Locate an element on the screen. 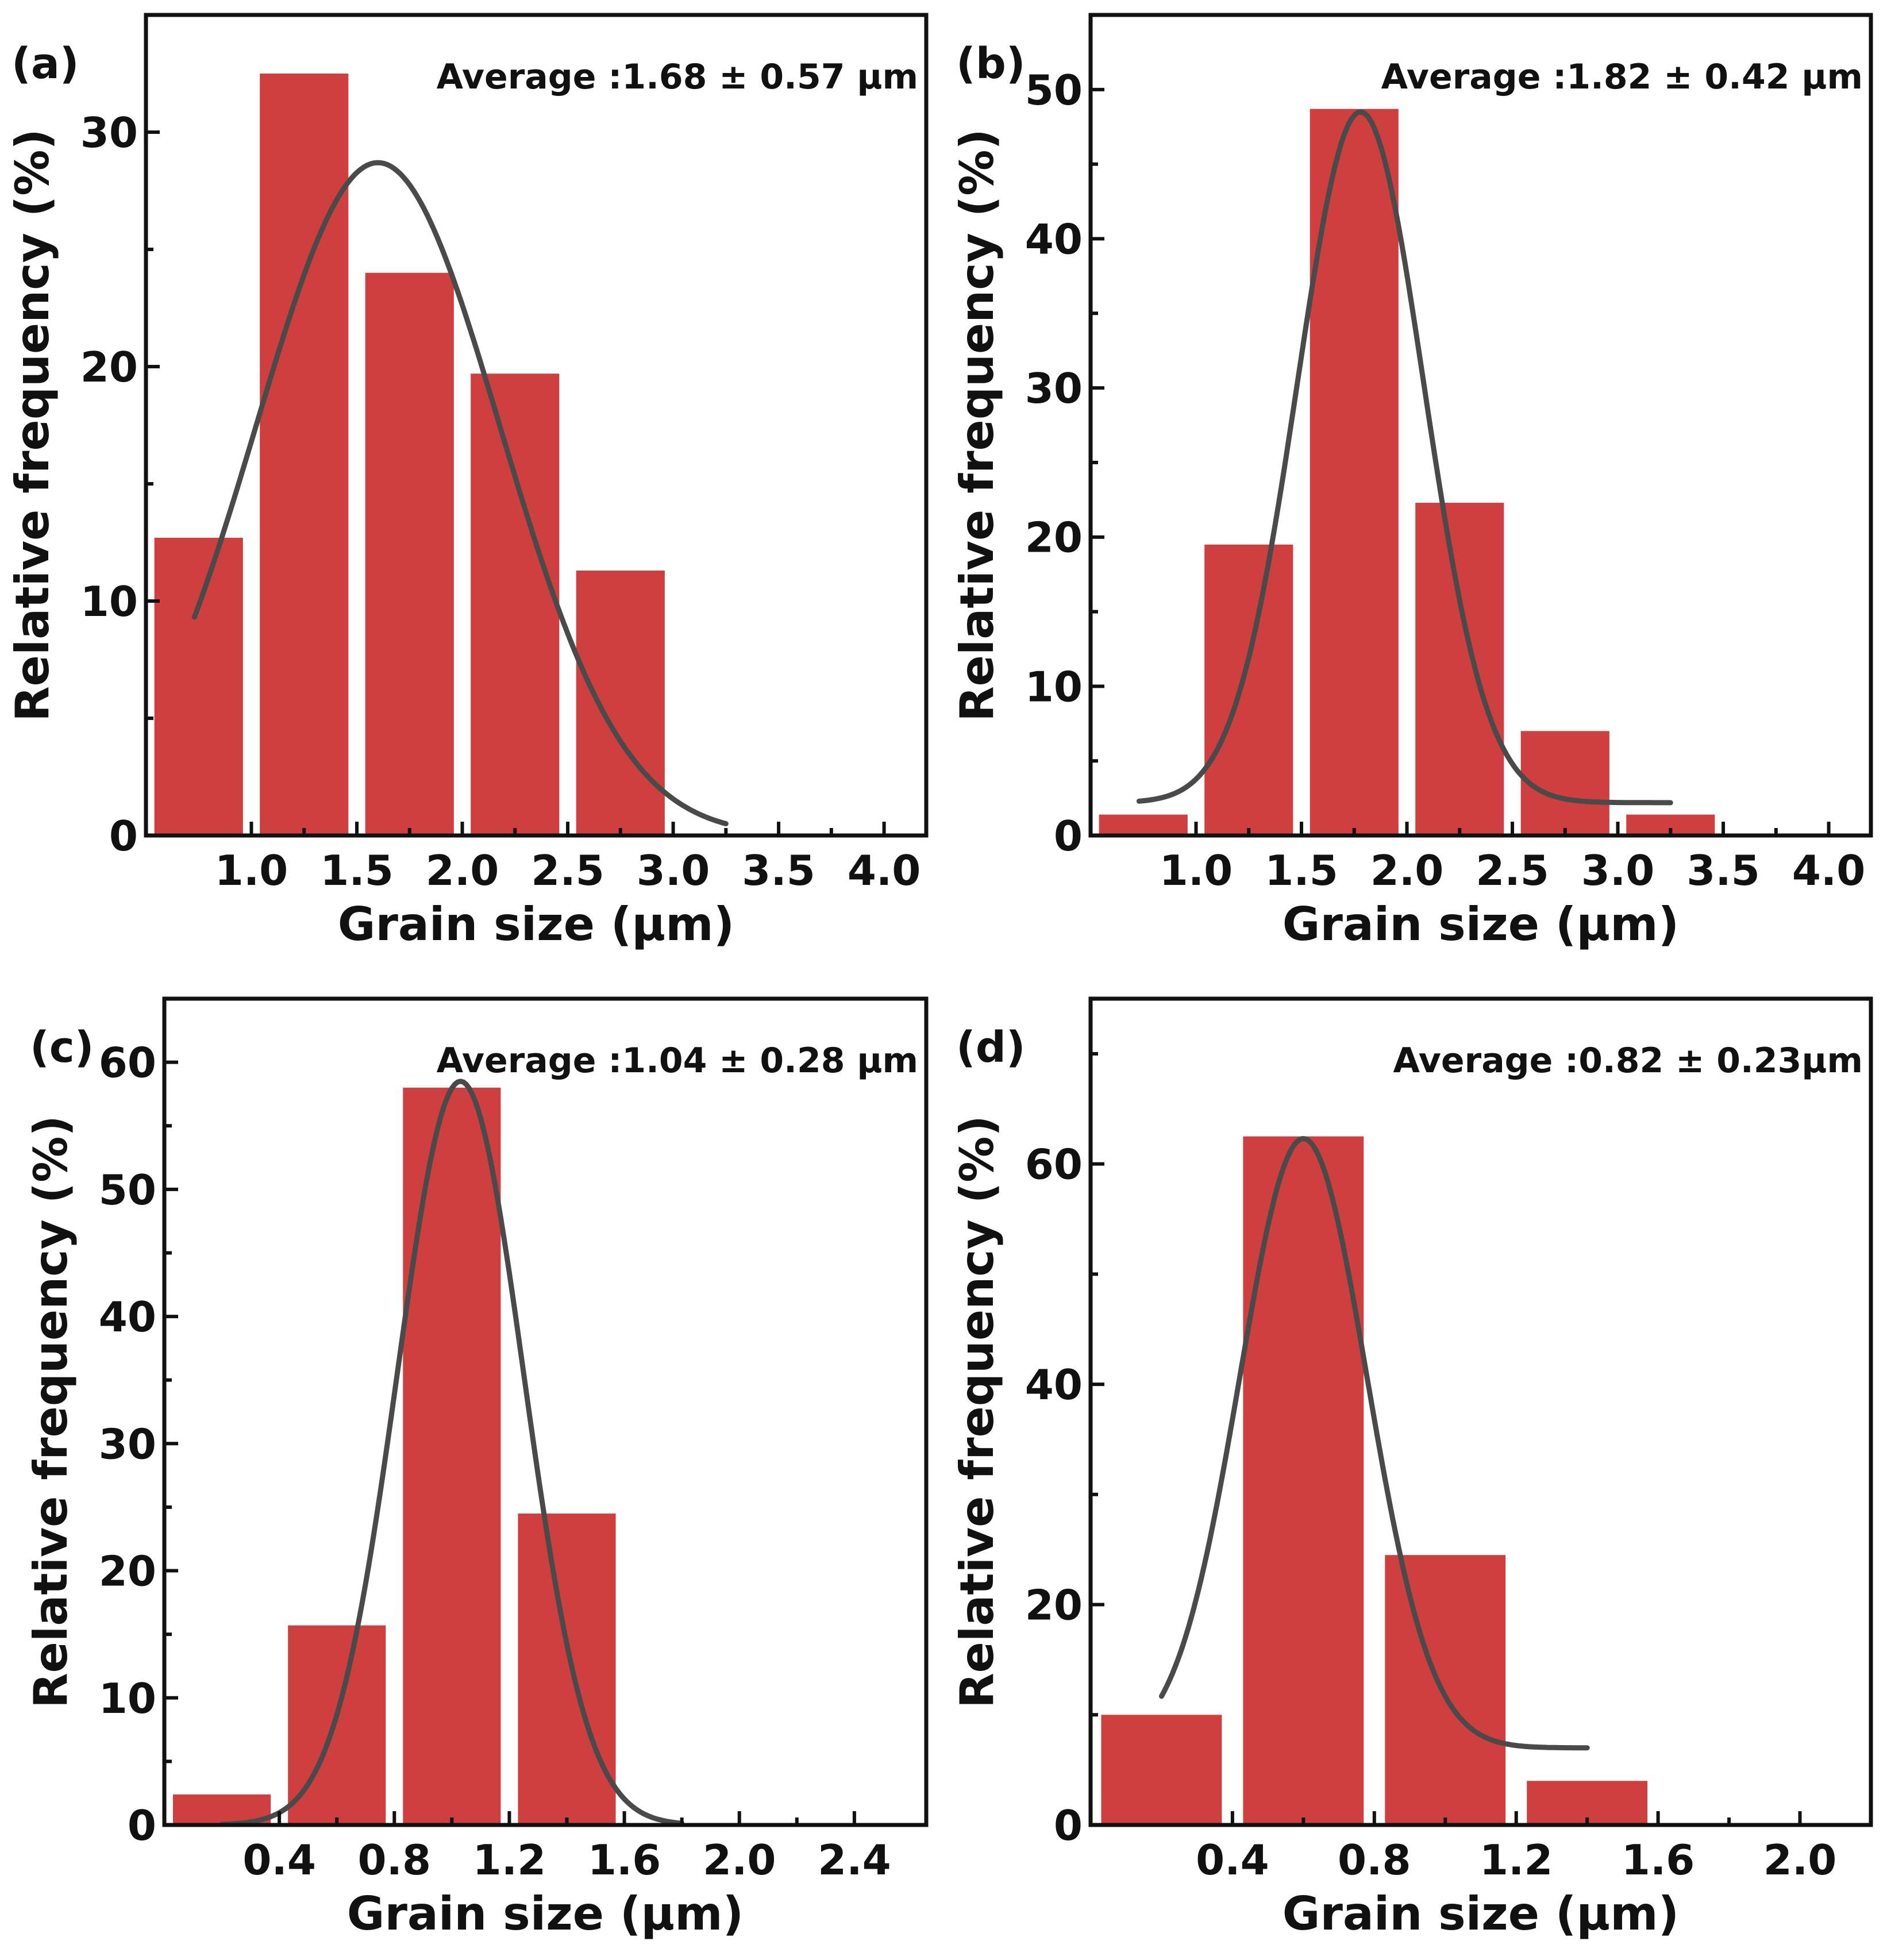 The image size is (1891, 1960). x-tick-labels: 1.0 1.5 2.0 2.5 3.0 3.5 4.0 is located at coordinates (568, 870).